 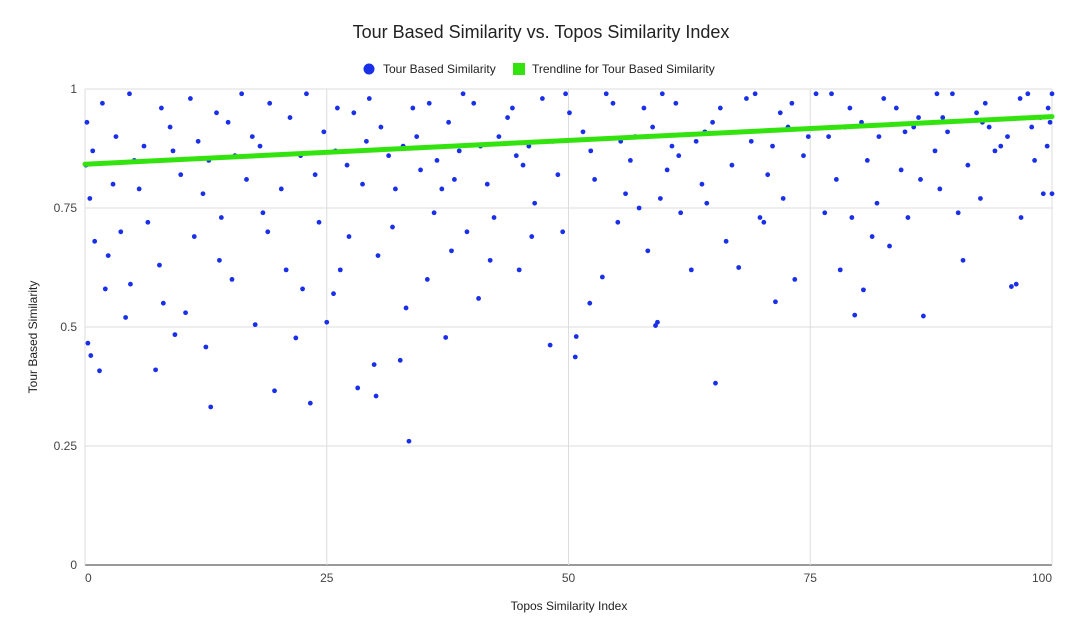 What do you see at coordinates (33, 337) in the screenshot?
I see `y-axis-title: Tour Based Similarity` at bounding box center [33, 337].